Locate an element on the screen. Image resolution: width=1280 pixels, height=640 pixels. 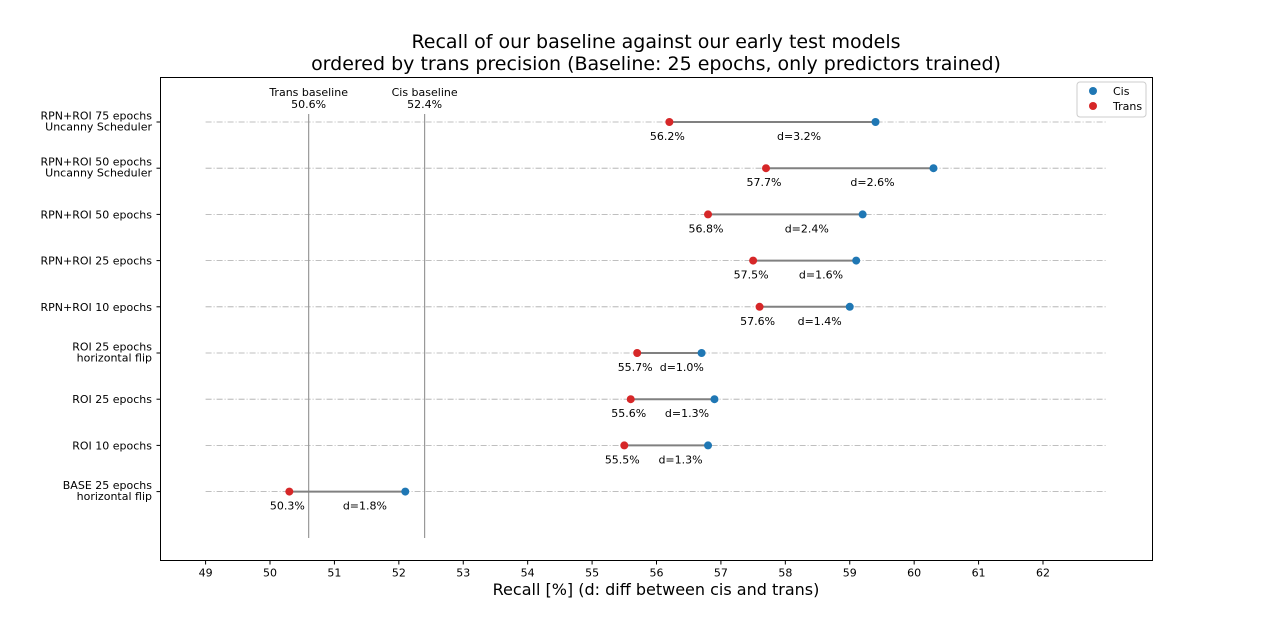
trans-value-label: 55.7% is located at coordinates (635, 367).